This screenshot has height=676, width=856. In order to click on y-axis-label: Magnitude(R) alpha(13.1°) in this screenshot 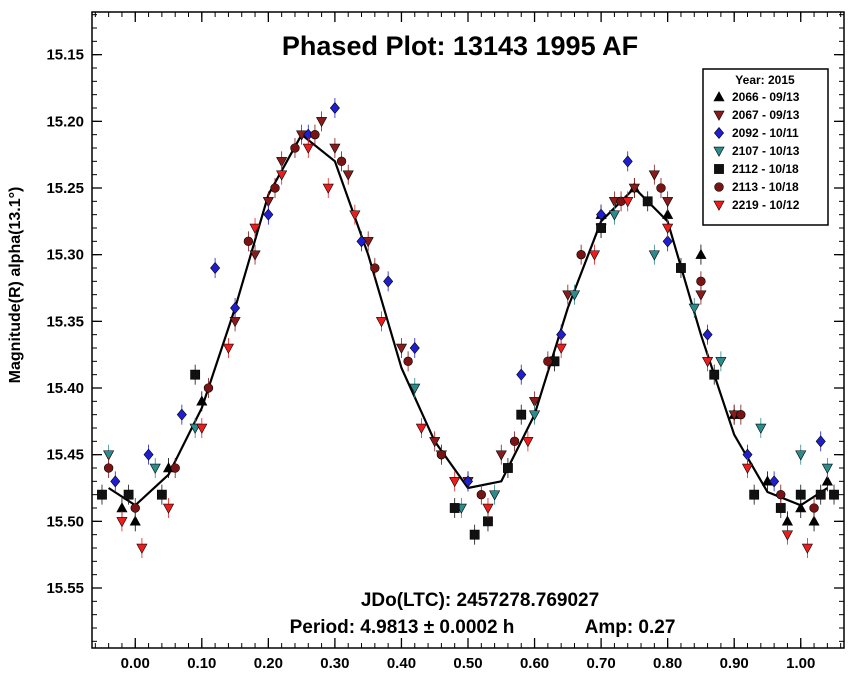, I will do `click(15, 285)`.